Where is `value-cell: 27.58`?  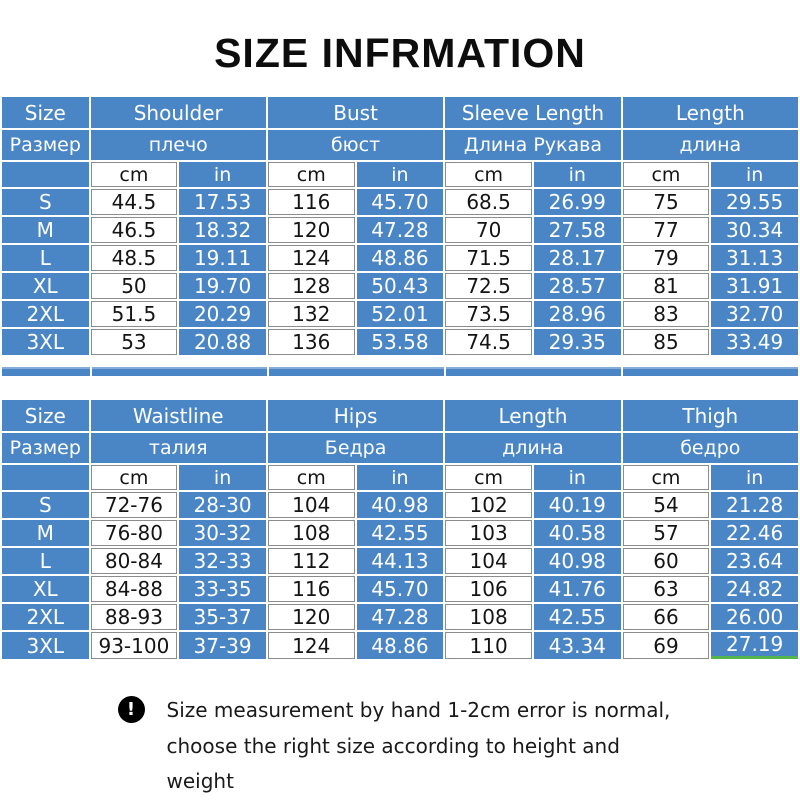
value-cell: 27.58 is located at coordinates (577, 230).